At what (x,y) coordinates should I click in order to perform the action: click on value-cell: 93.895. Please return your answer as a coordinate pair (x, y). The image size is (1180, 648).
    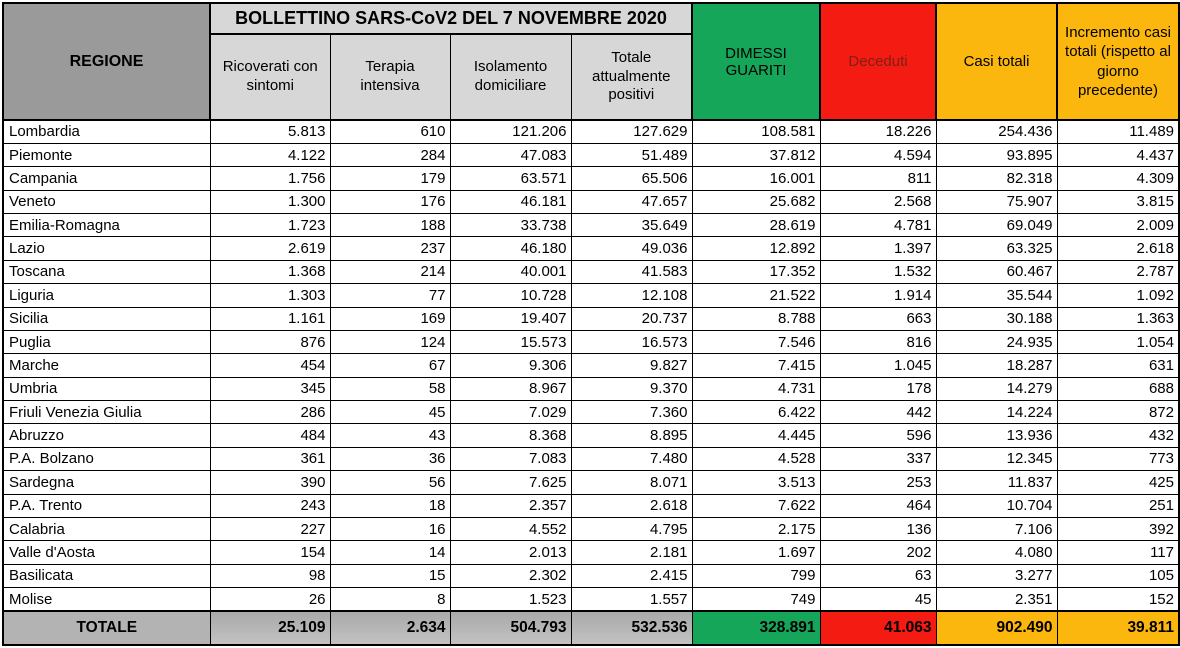
    Looking at the image, I should click on (996, 155).